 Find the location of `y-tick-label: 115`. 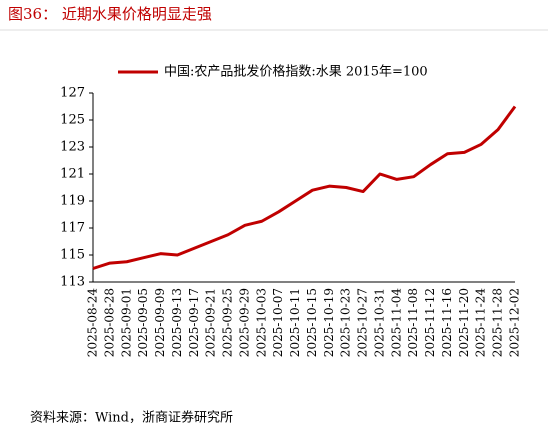

y-tick-label: 115 is located at coordinates (72, 255).